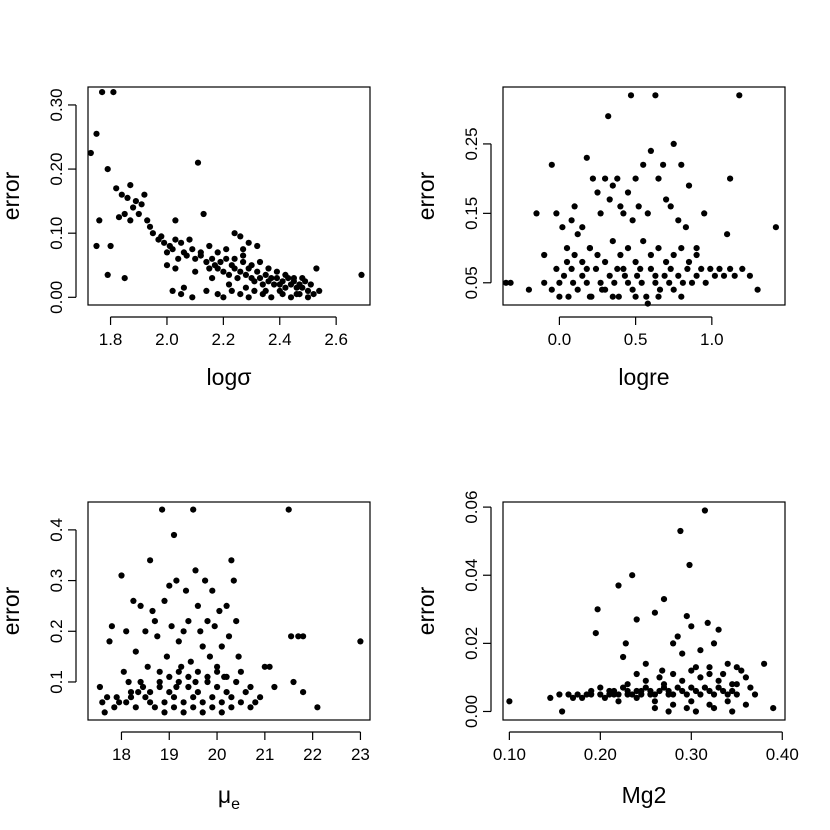 This screenshot has height=830, width=830. Describe the element at coordinates (712, 339) in the screenshot. I see `x-tick-label: 1.0` at that location.